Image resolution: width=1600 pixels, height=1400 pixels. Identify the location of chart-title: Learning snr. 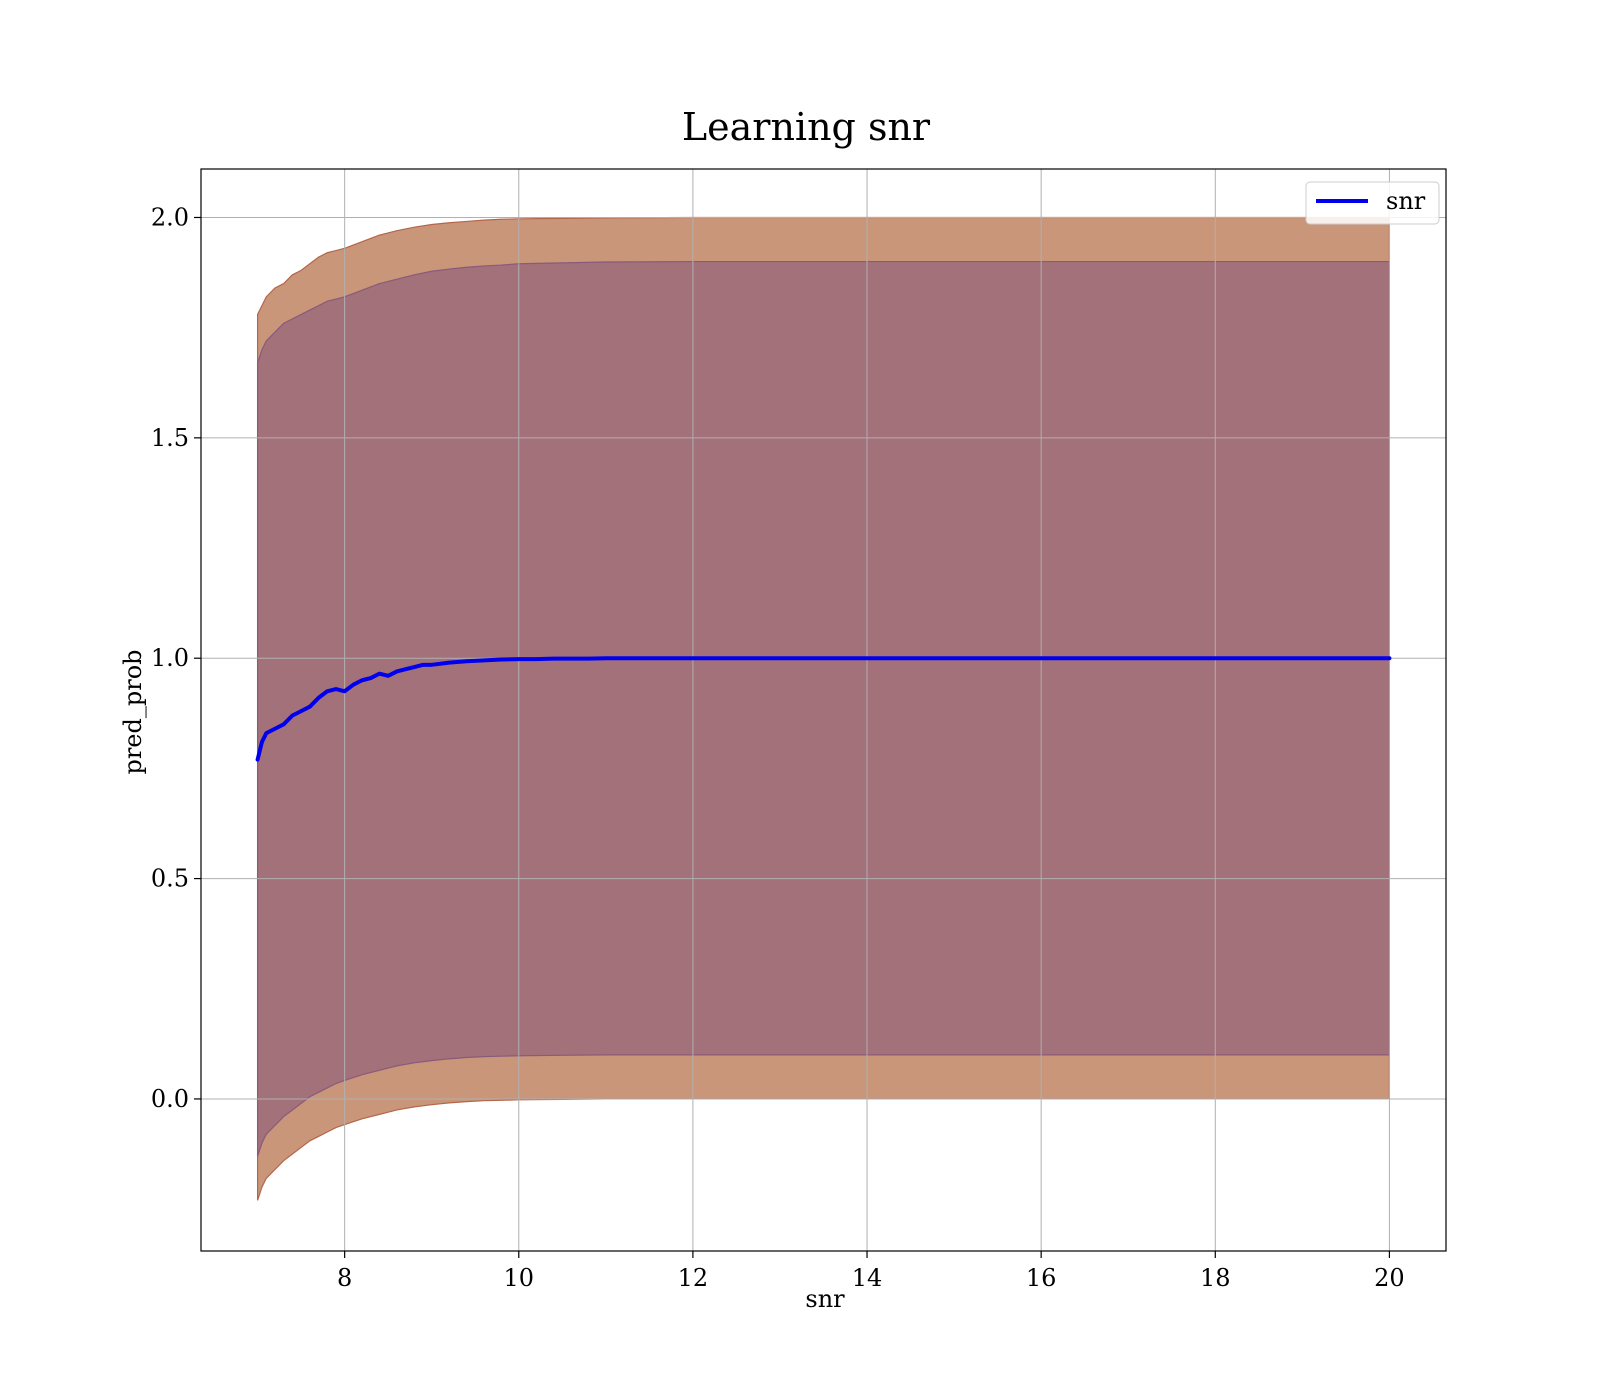
(806, 127).